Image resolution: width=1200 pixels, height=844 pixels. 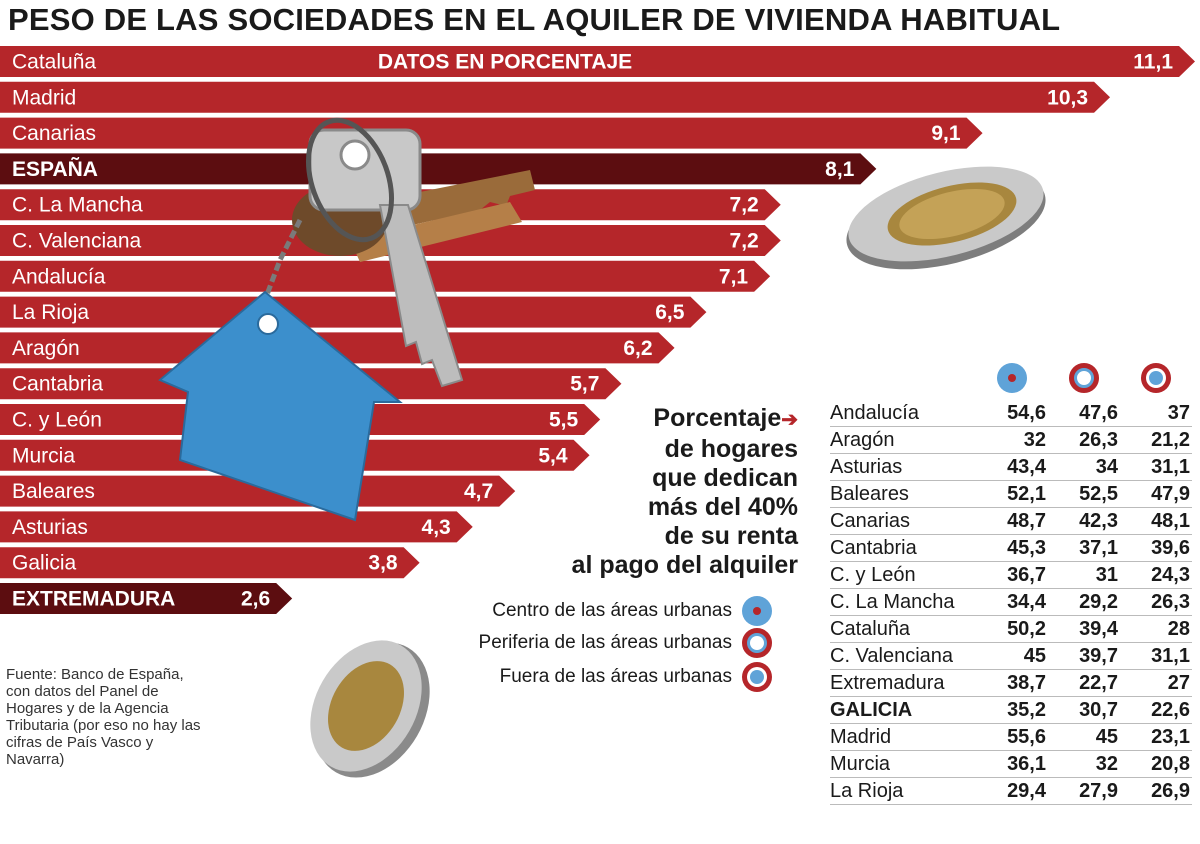 I want to click on table-value-cell: 55,6, so click(x=1026, y=736).